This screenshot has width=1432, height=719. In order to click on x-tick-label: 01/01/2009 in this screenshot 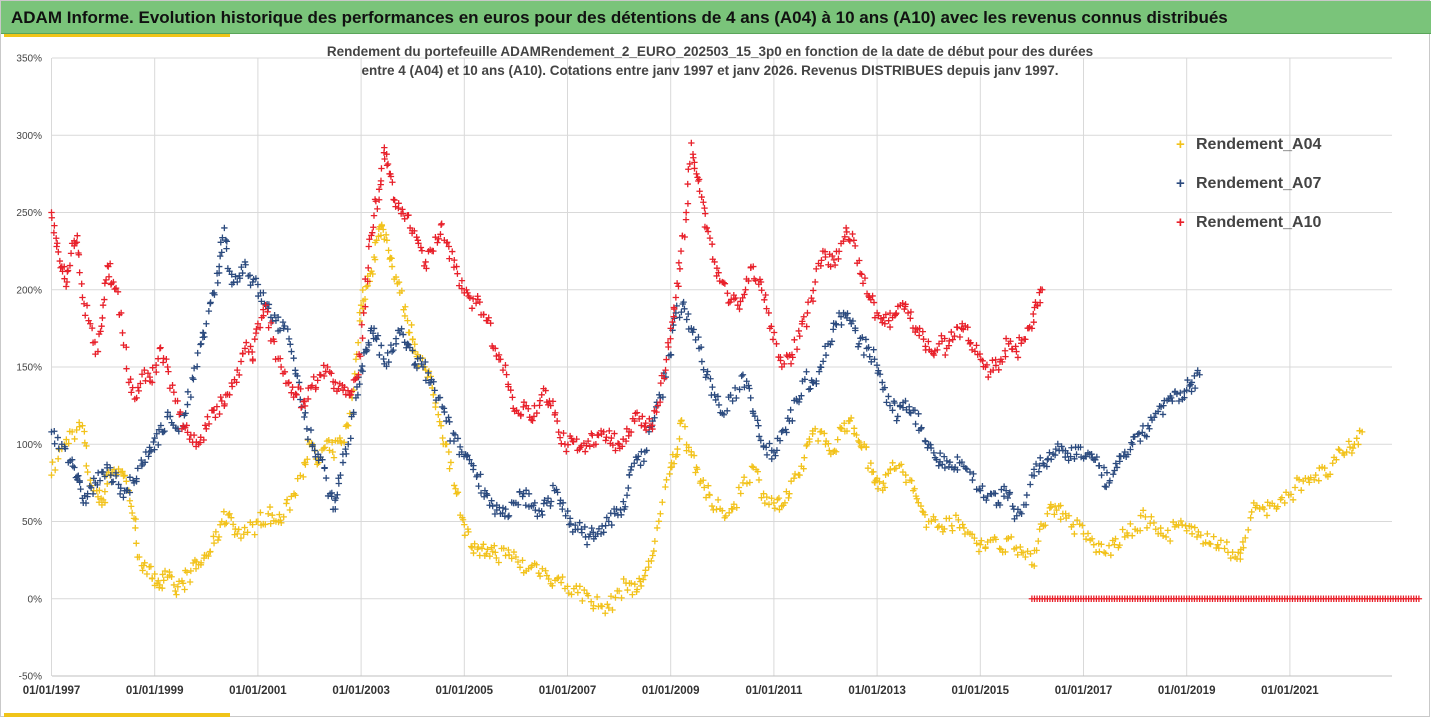, I will do `click(671, 691)`.